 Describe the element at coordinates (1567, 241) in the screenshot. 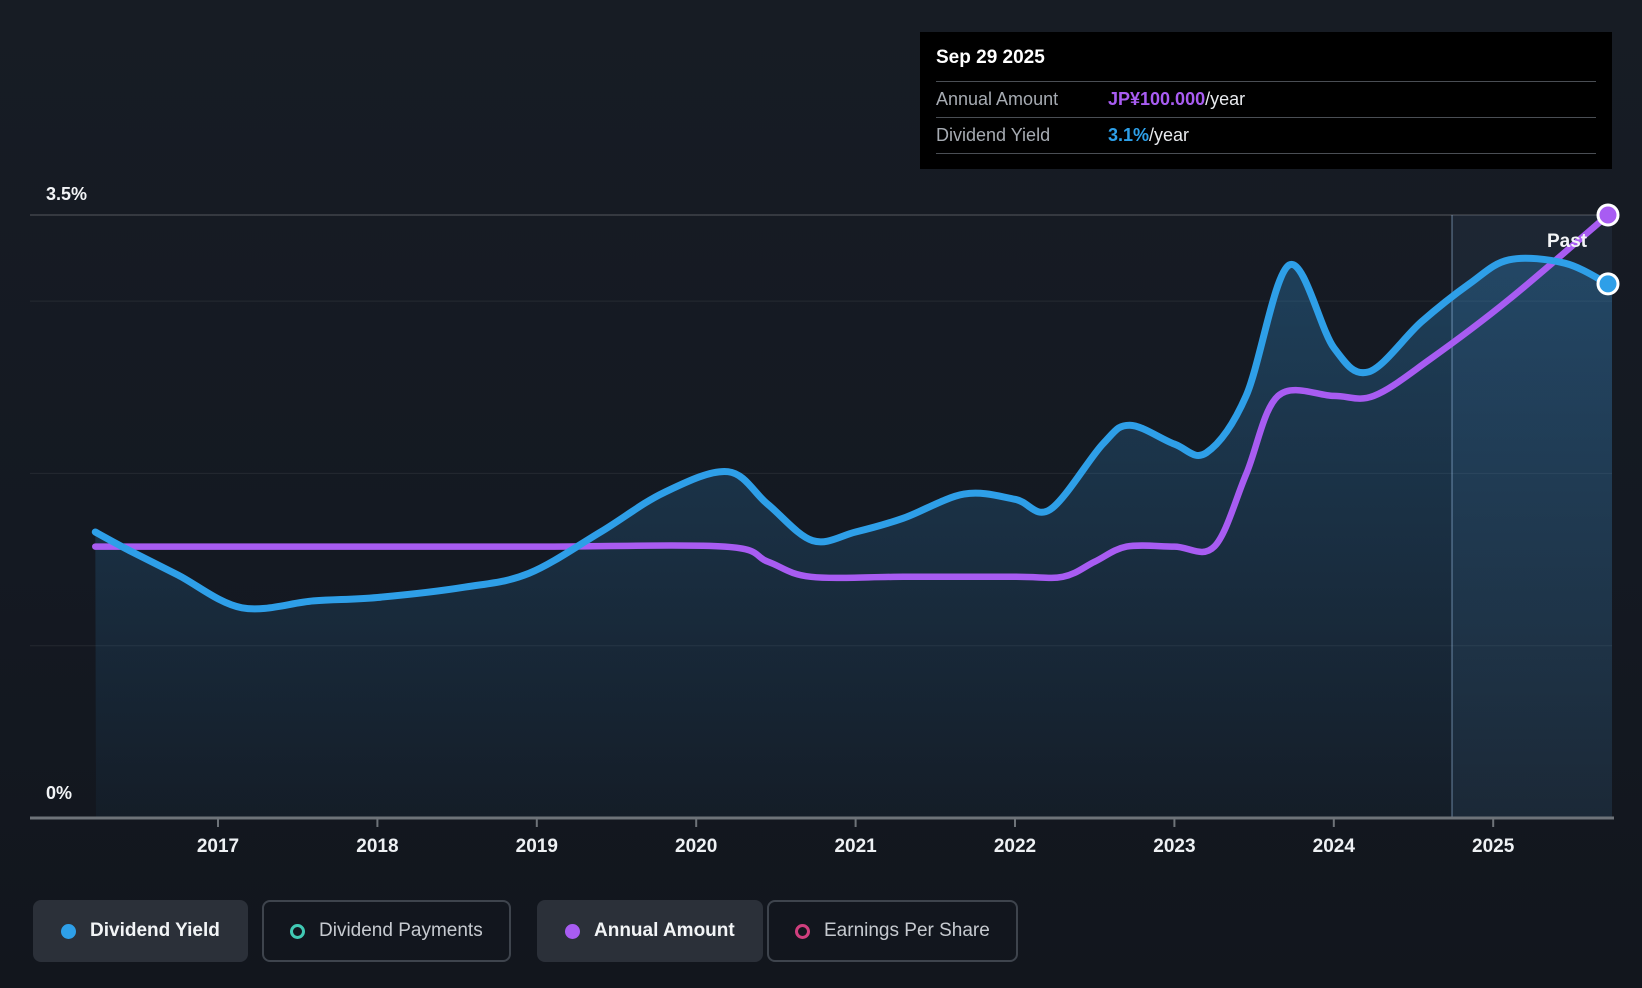

I see `past-annotation-label: Past` at that location.